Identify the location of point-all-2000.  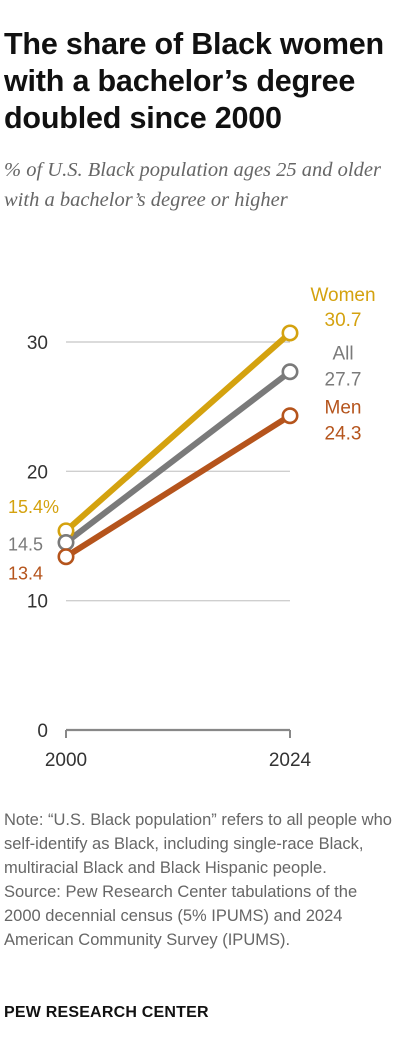
(66, 542).